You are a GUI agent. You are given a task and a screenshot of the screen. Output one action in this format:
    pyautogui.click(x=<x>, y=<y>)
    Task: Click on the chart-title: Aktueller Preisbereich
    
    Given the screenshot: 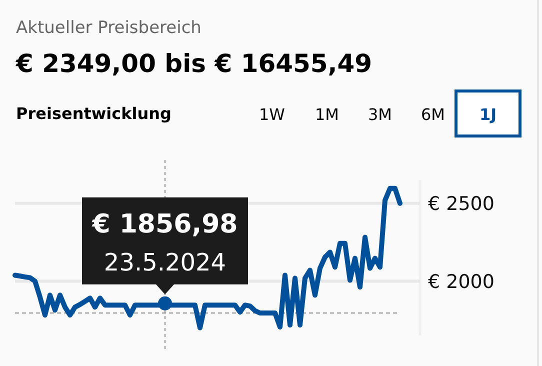 What is the action you would take?
    pyautogui.click(x=109, y=28)
    